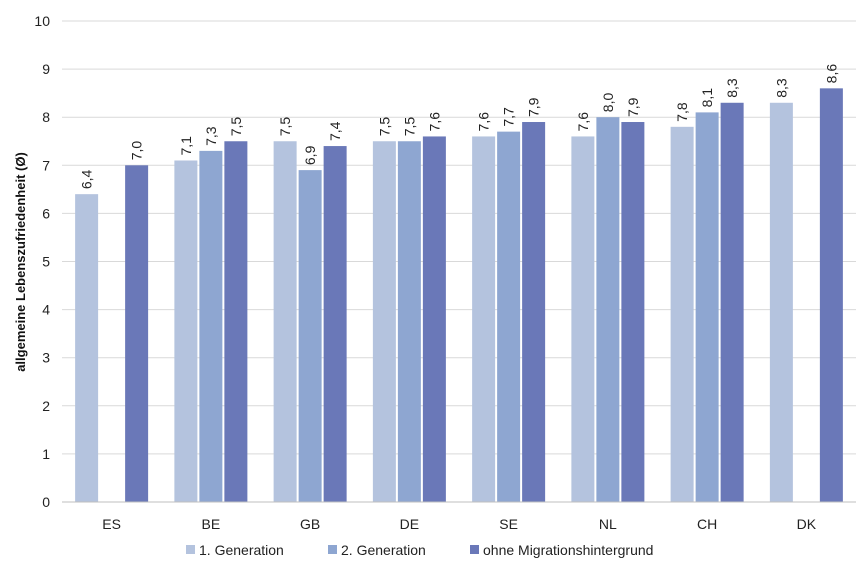  What do you see at coordinates (310, 155) in the screenshot?
I see `data-label: 6,9` at bounding box center [310, 155].